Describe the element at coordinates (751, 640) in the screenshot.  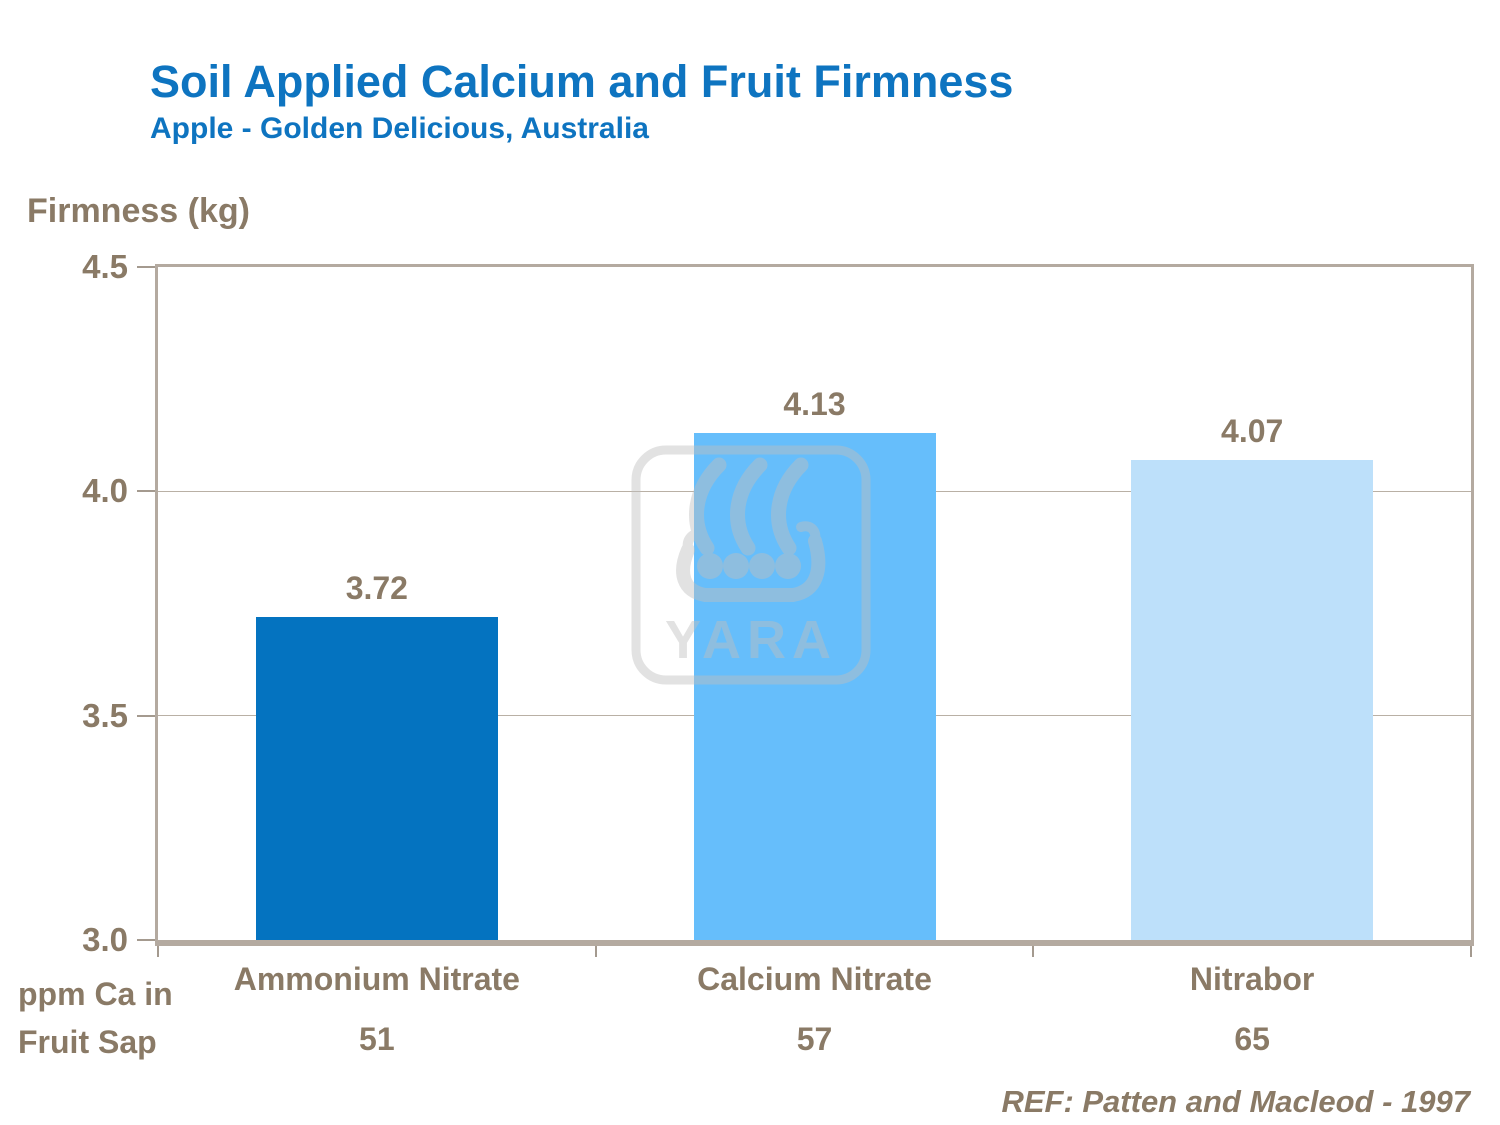
I see `yara-wordmark: YARA` at that location.